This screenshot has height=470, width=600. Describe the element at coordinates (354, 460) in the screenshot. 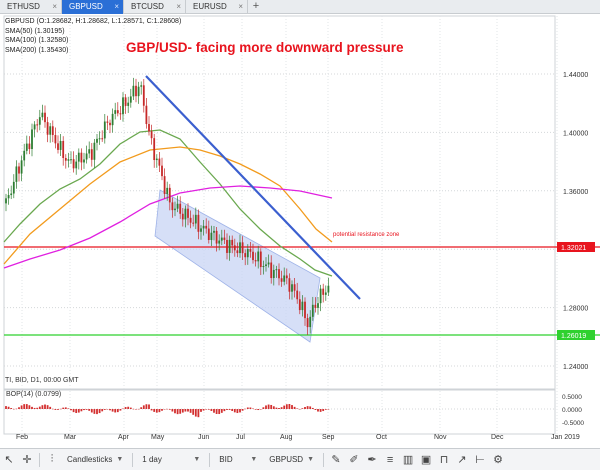

I see `brush-icon: ✐` at that location.